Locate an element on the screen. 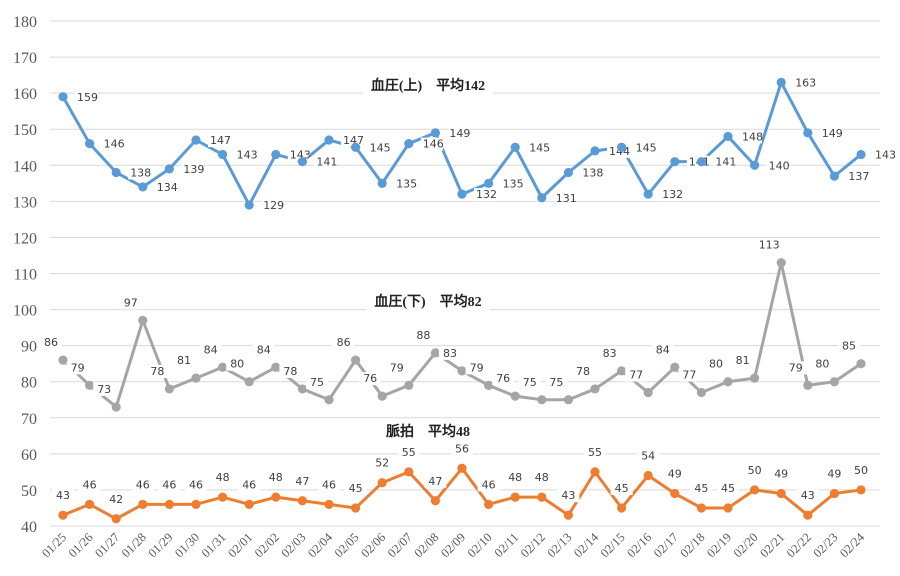 The height and width of the screenshot is (576, 900). data-label: 159 is located at coordinates (87, 97).